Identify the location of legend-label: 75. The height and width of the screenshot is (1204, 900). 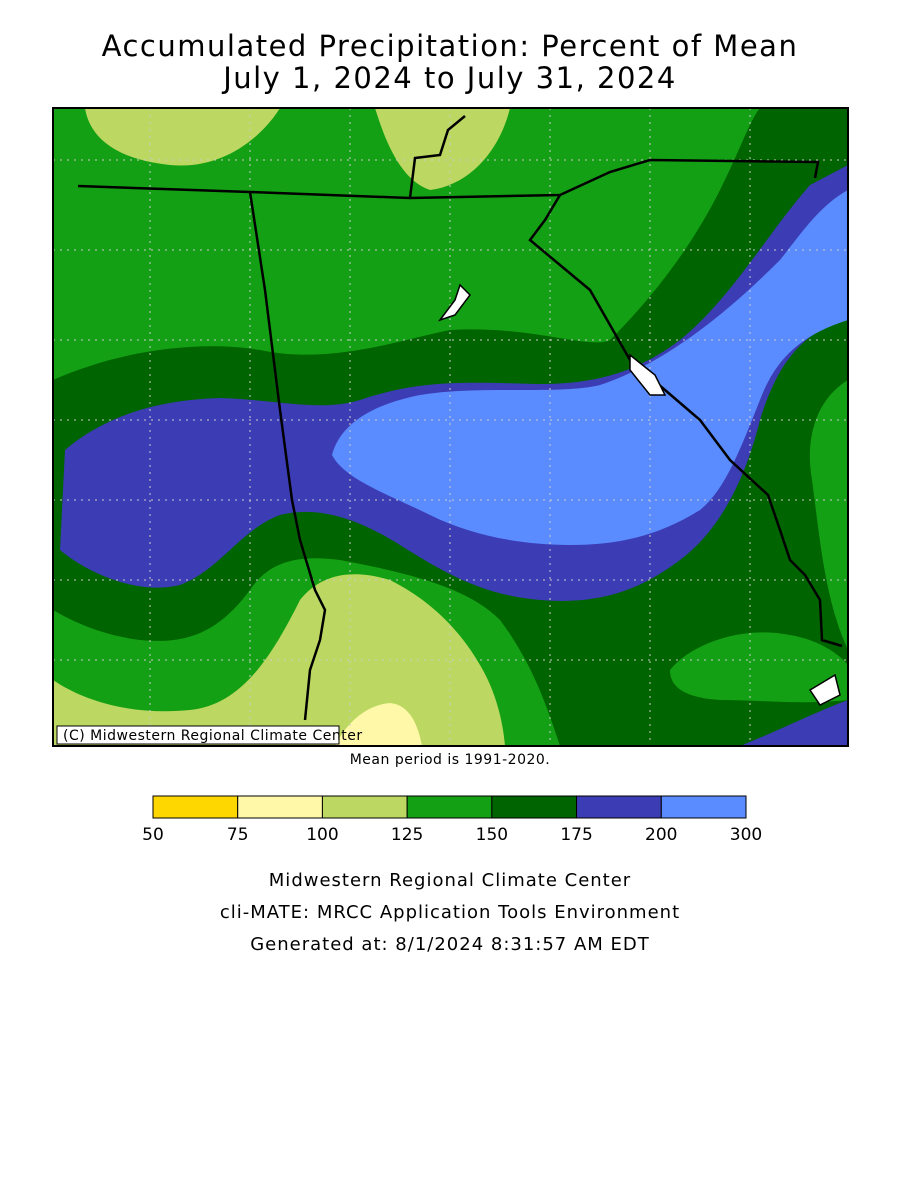
(238, 835).